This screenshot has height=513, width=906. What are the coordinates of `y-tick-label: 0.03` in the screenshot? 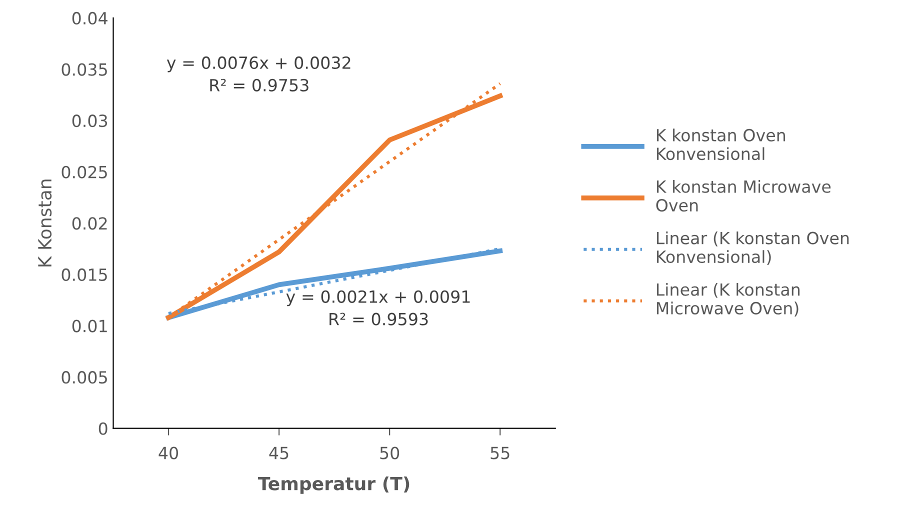 It's located at (90, 121).